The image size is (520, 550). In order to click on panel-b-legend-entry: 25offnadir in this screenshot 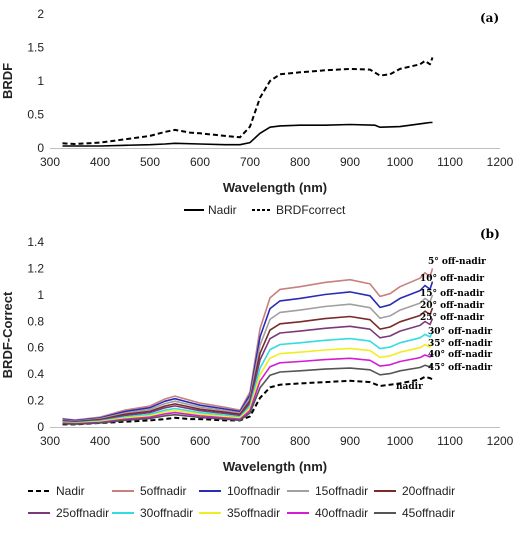, I will do `click(82, 513)`.